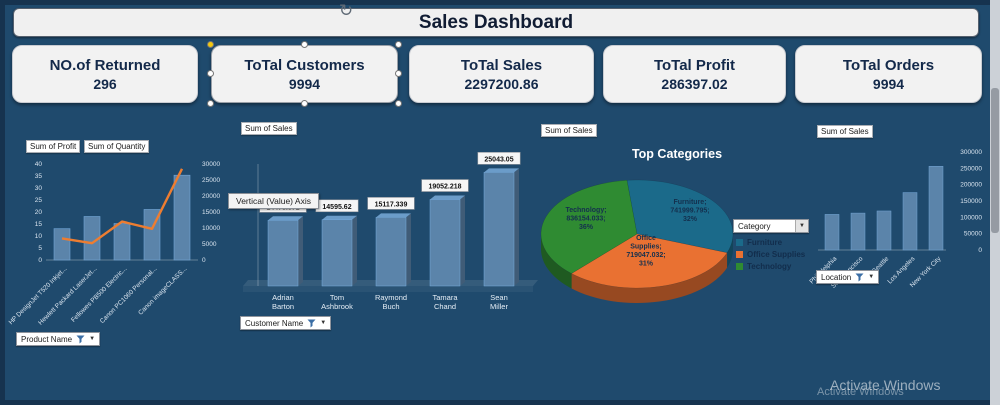 This screenshot has height=405, width=1000. I want to click on customer-label: Tom, so click(337, 297).